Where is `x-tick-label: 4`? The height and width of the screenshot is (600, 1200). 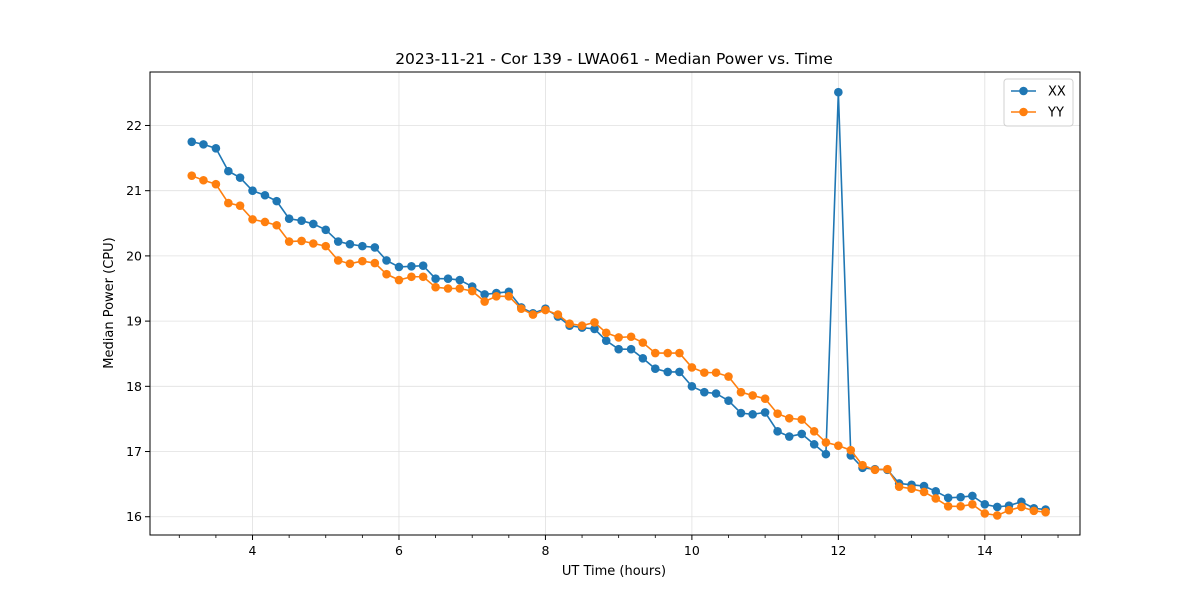
x-tick-label: 4 is located at coordinates (253, 550).